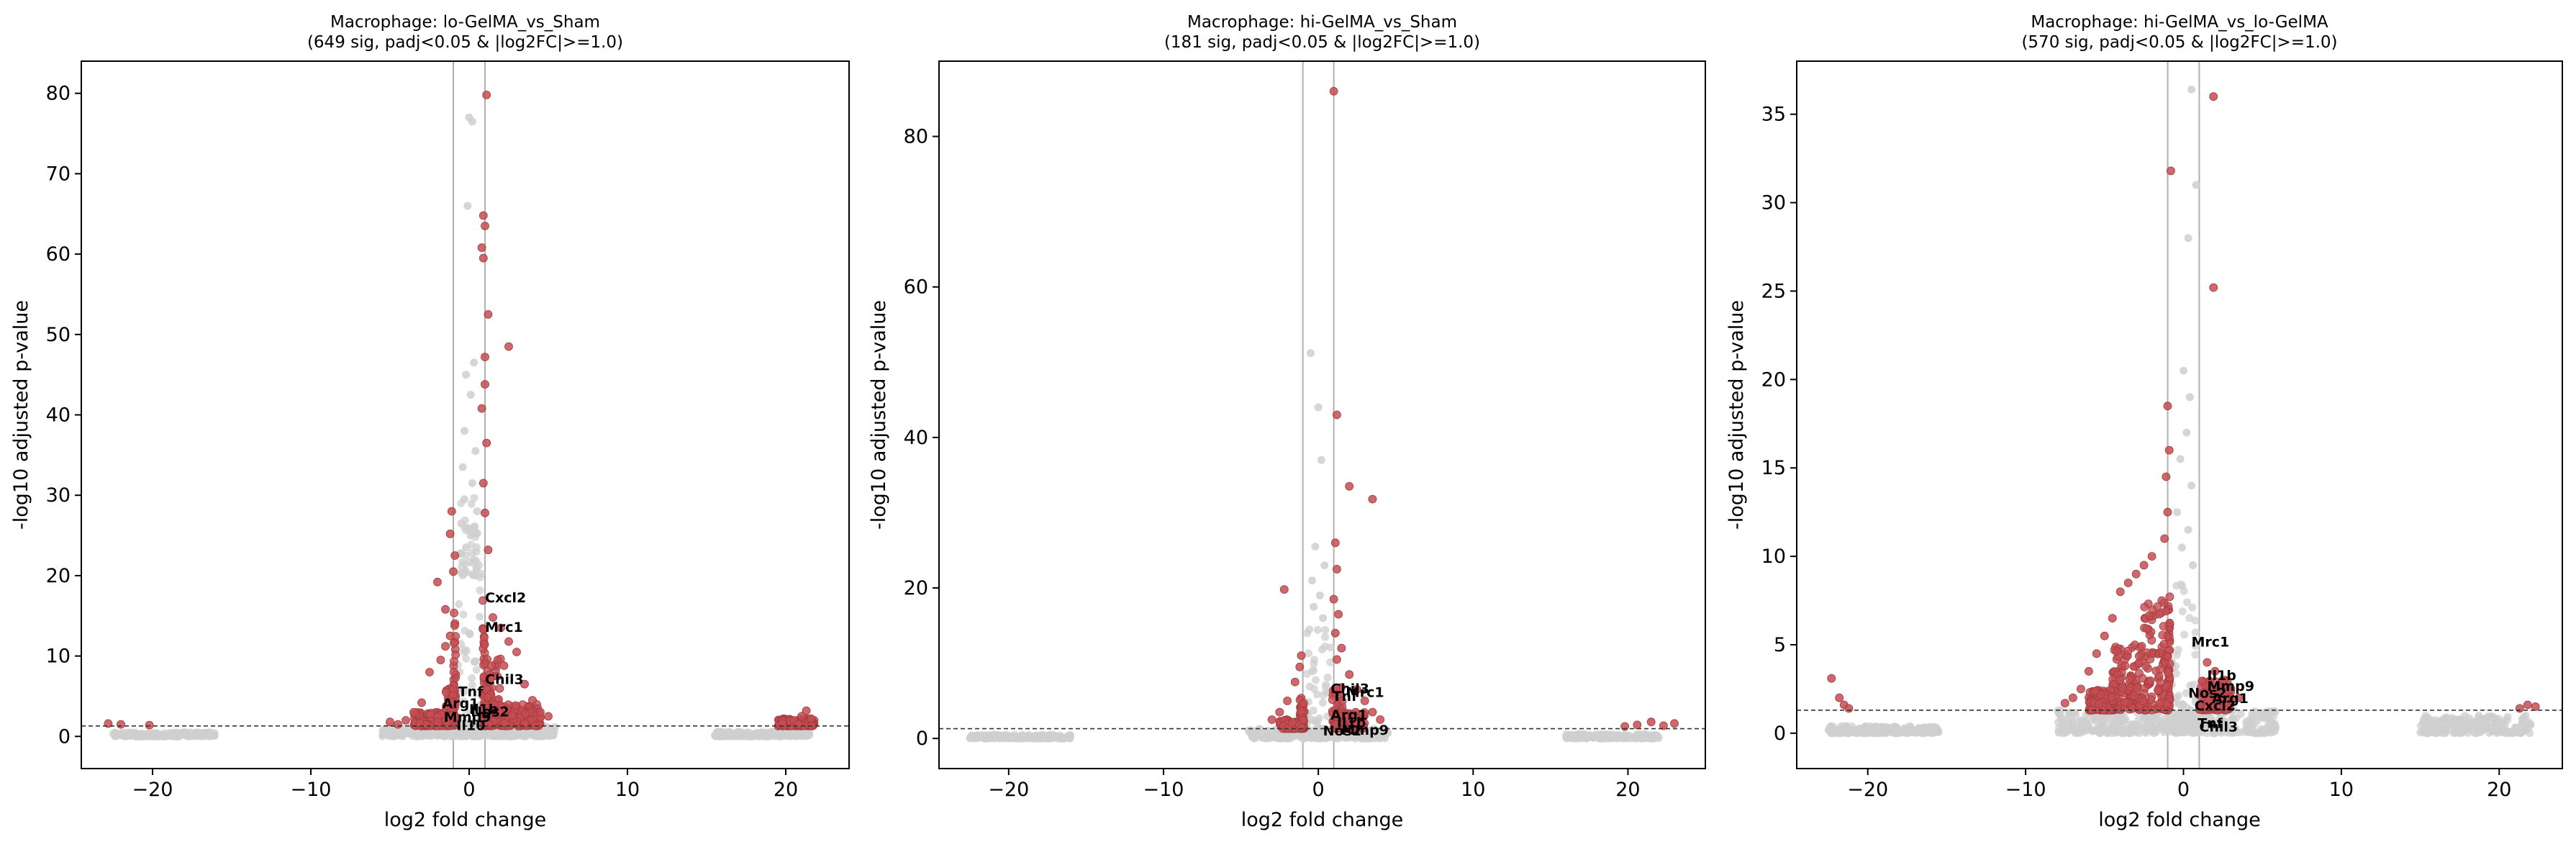 This screenshot has height=847, width=2576. What do you see at coordinates (58, 657) in the screenshot?
I see `y-tick-label: 10` at bounding box center [58, 657].